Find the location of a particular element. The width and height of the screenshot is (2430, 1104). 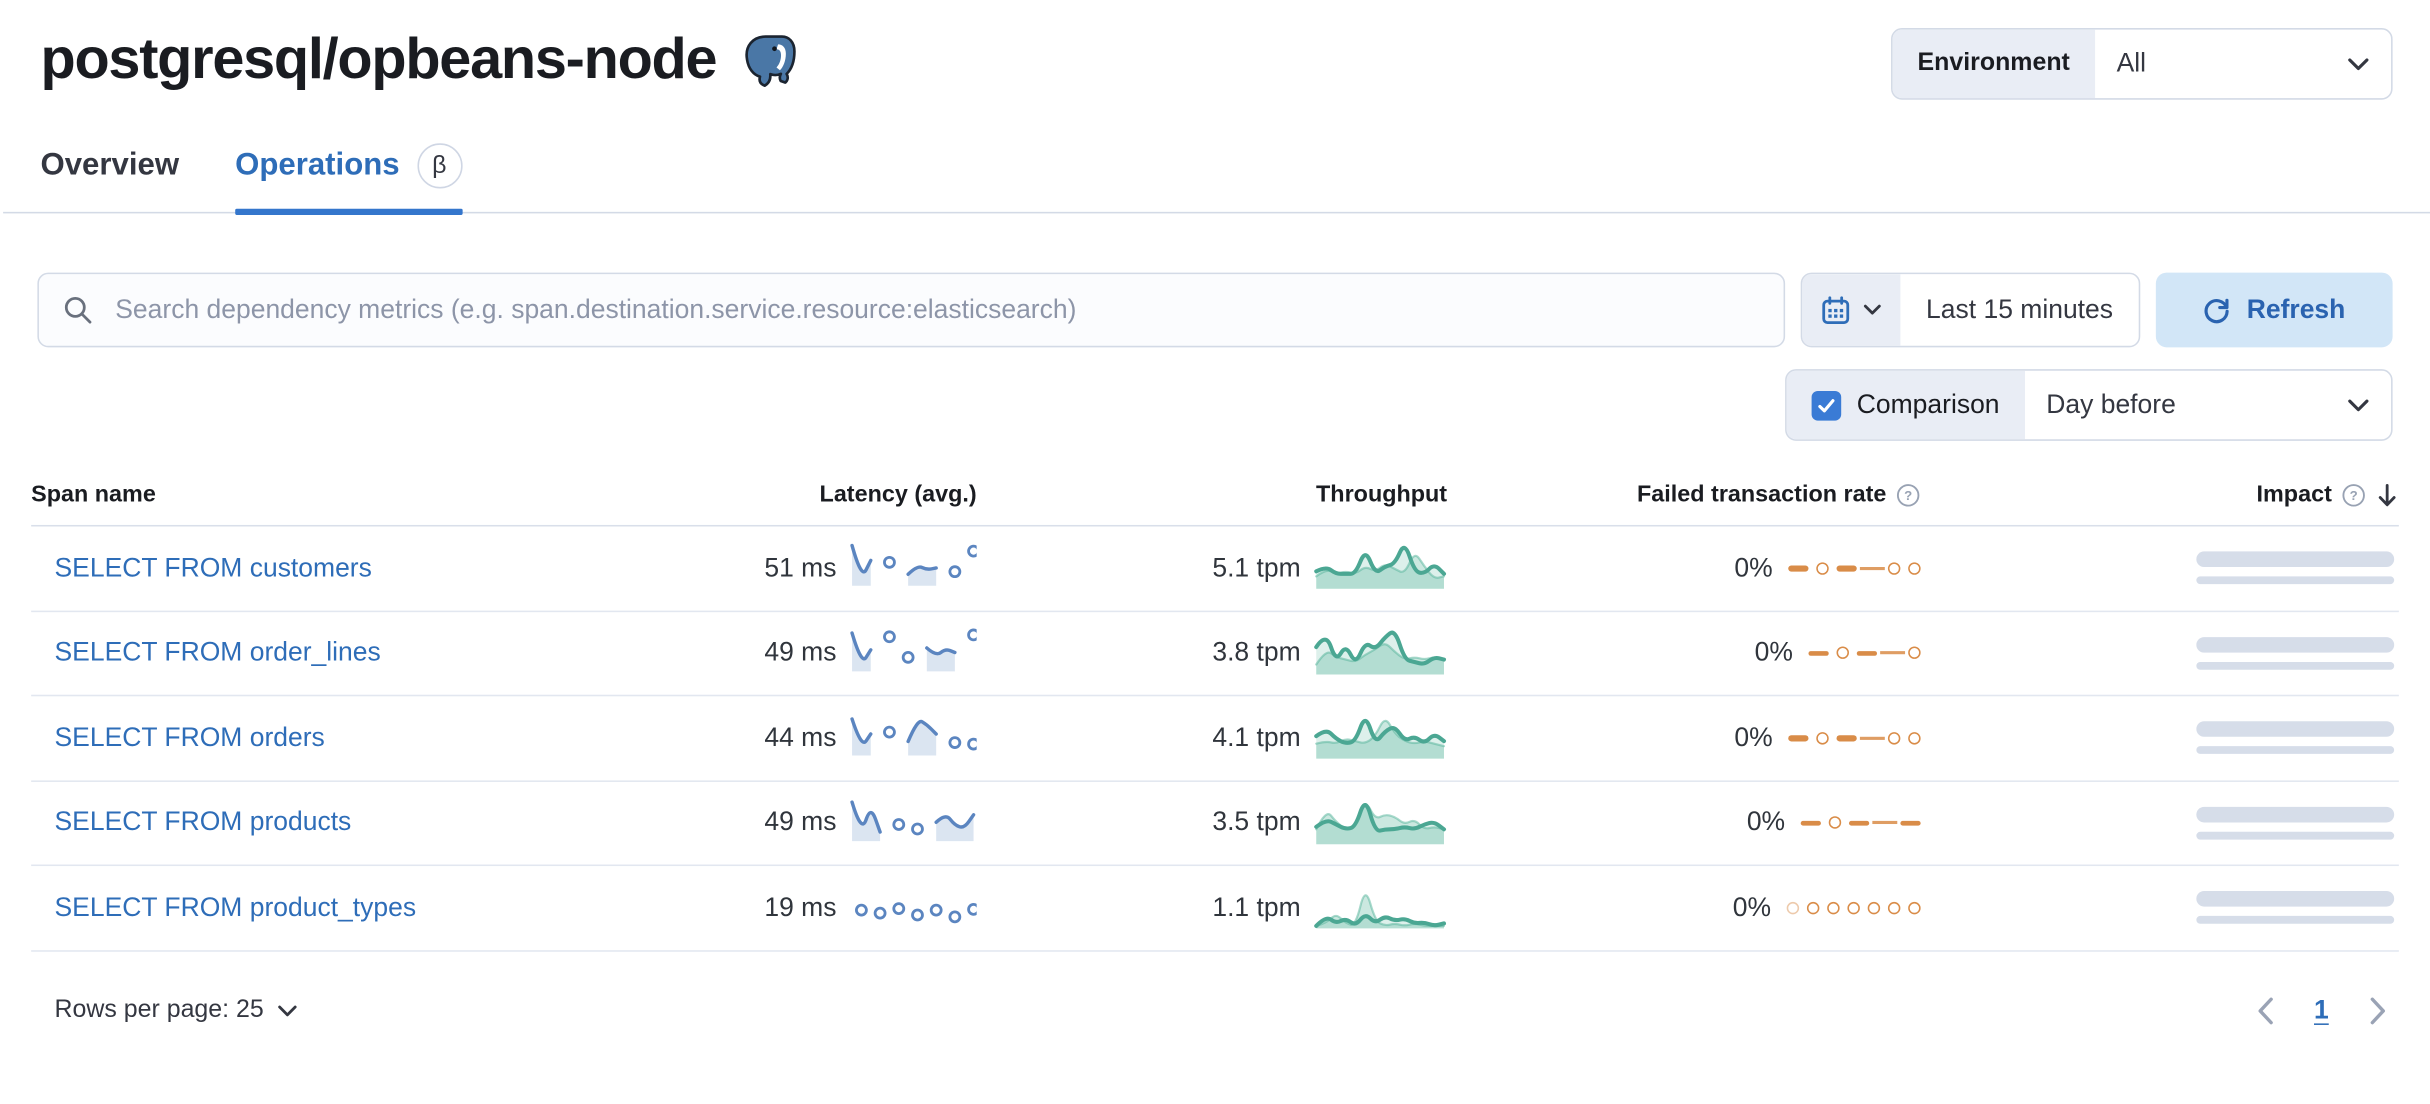

throughput-cell: 3.5 tpm is located at coordinates (1212, 822).